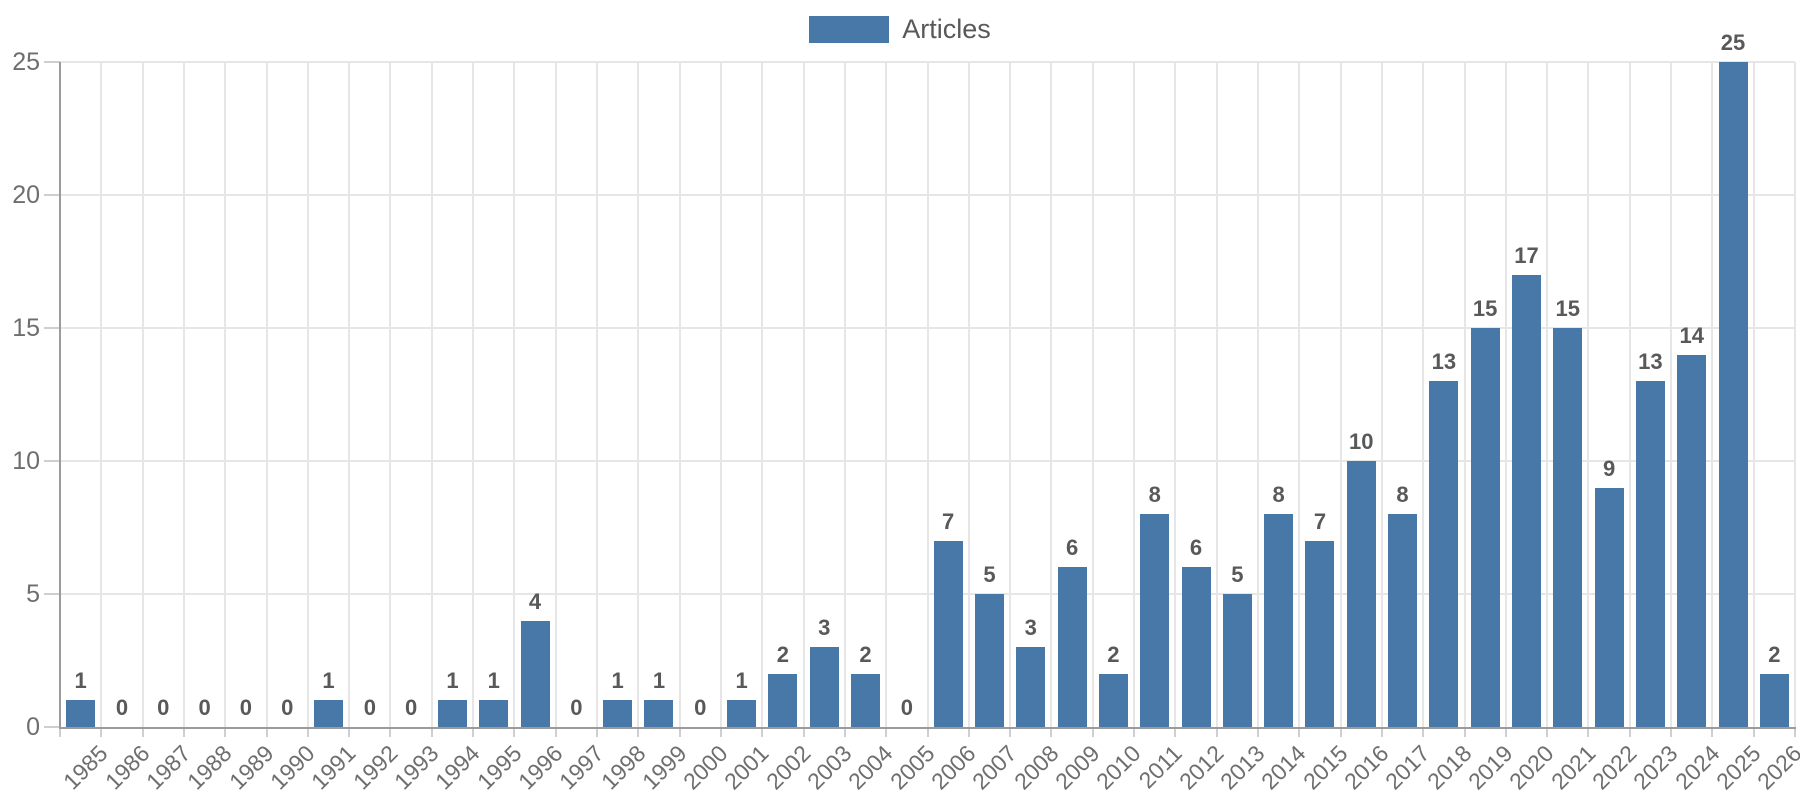 The image size is (1800, 800). What do you see at coordinates (1072, 647) in the screenshot?
I see `bar-2009` at bounding box center [1072, 647].